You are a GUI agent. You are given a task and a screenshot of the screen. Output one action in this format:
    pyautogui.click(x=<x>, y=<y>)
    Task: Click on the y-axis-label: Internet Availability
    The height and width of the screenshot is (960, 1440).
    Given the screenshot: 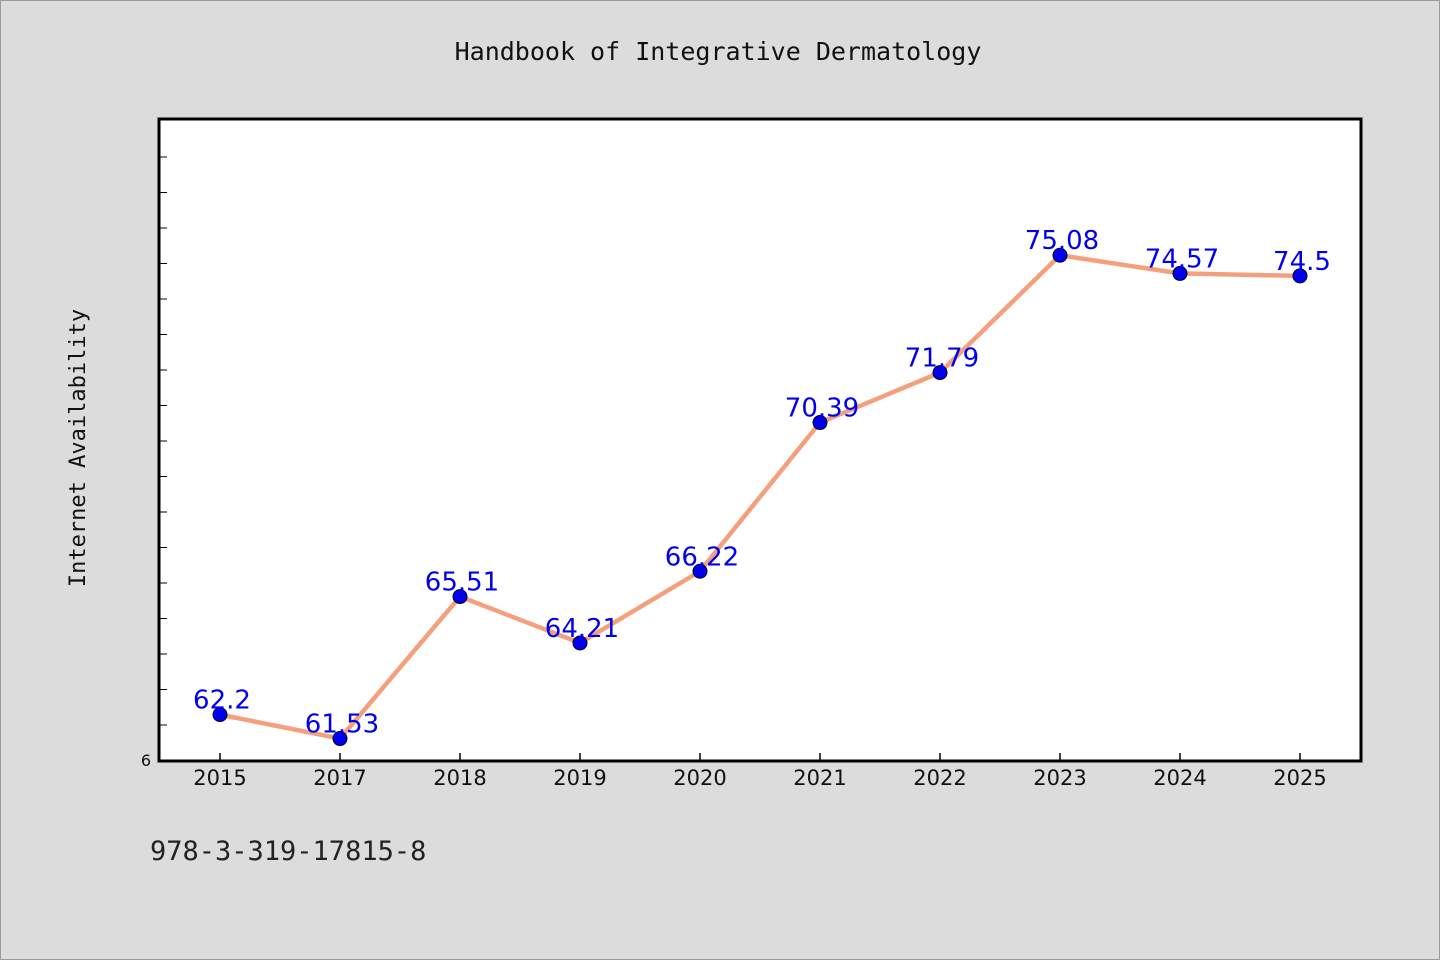 What is the action you would take?
    pyautogui.click(x=78, y=448)
    